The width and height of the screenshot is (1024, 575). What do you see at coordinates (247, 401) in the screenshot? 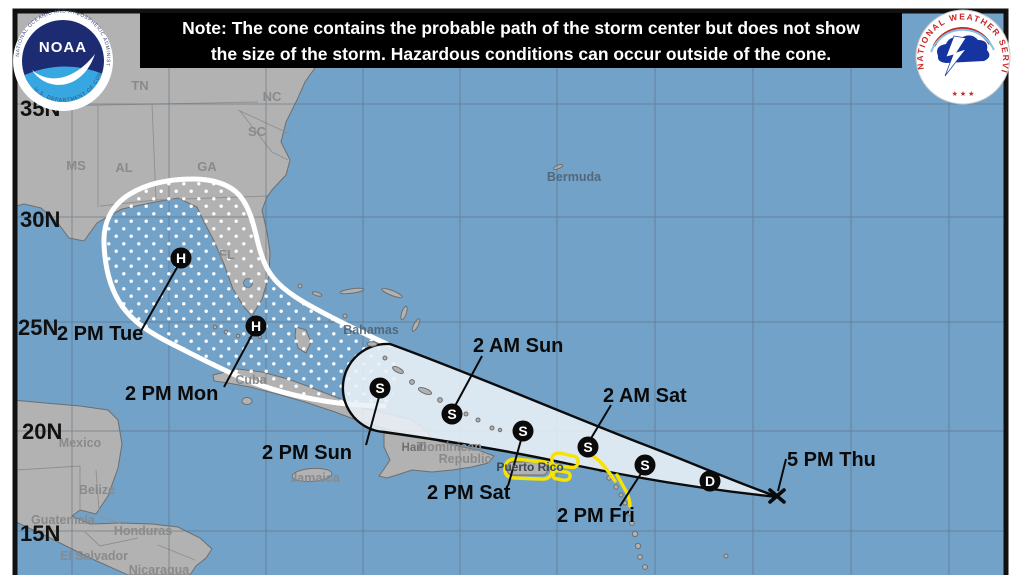
I see `land-isle-of-youth` at bounding box center [247, 401].